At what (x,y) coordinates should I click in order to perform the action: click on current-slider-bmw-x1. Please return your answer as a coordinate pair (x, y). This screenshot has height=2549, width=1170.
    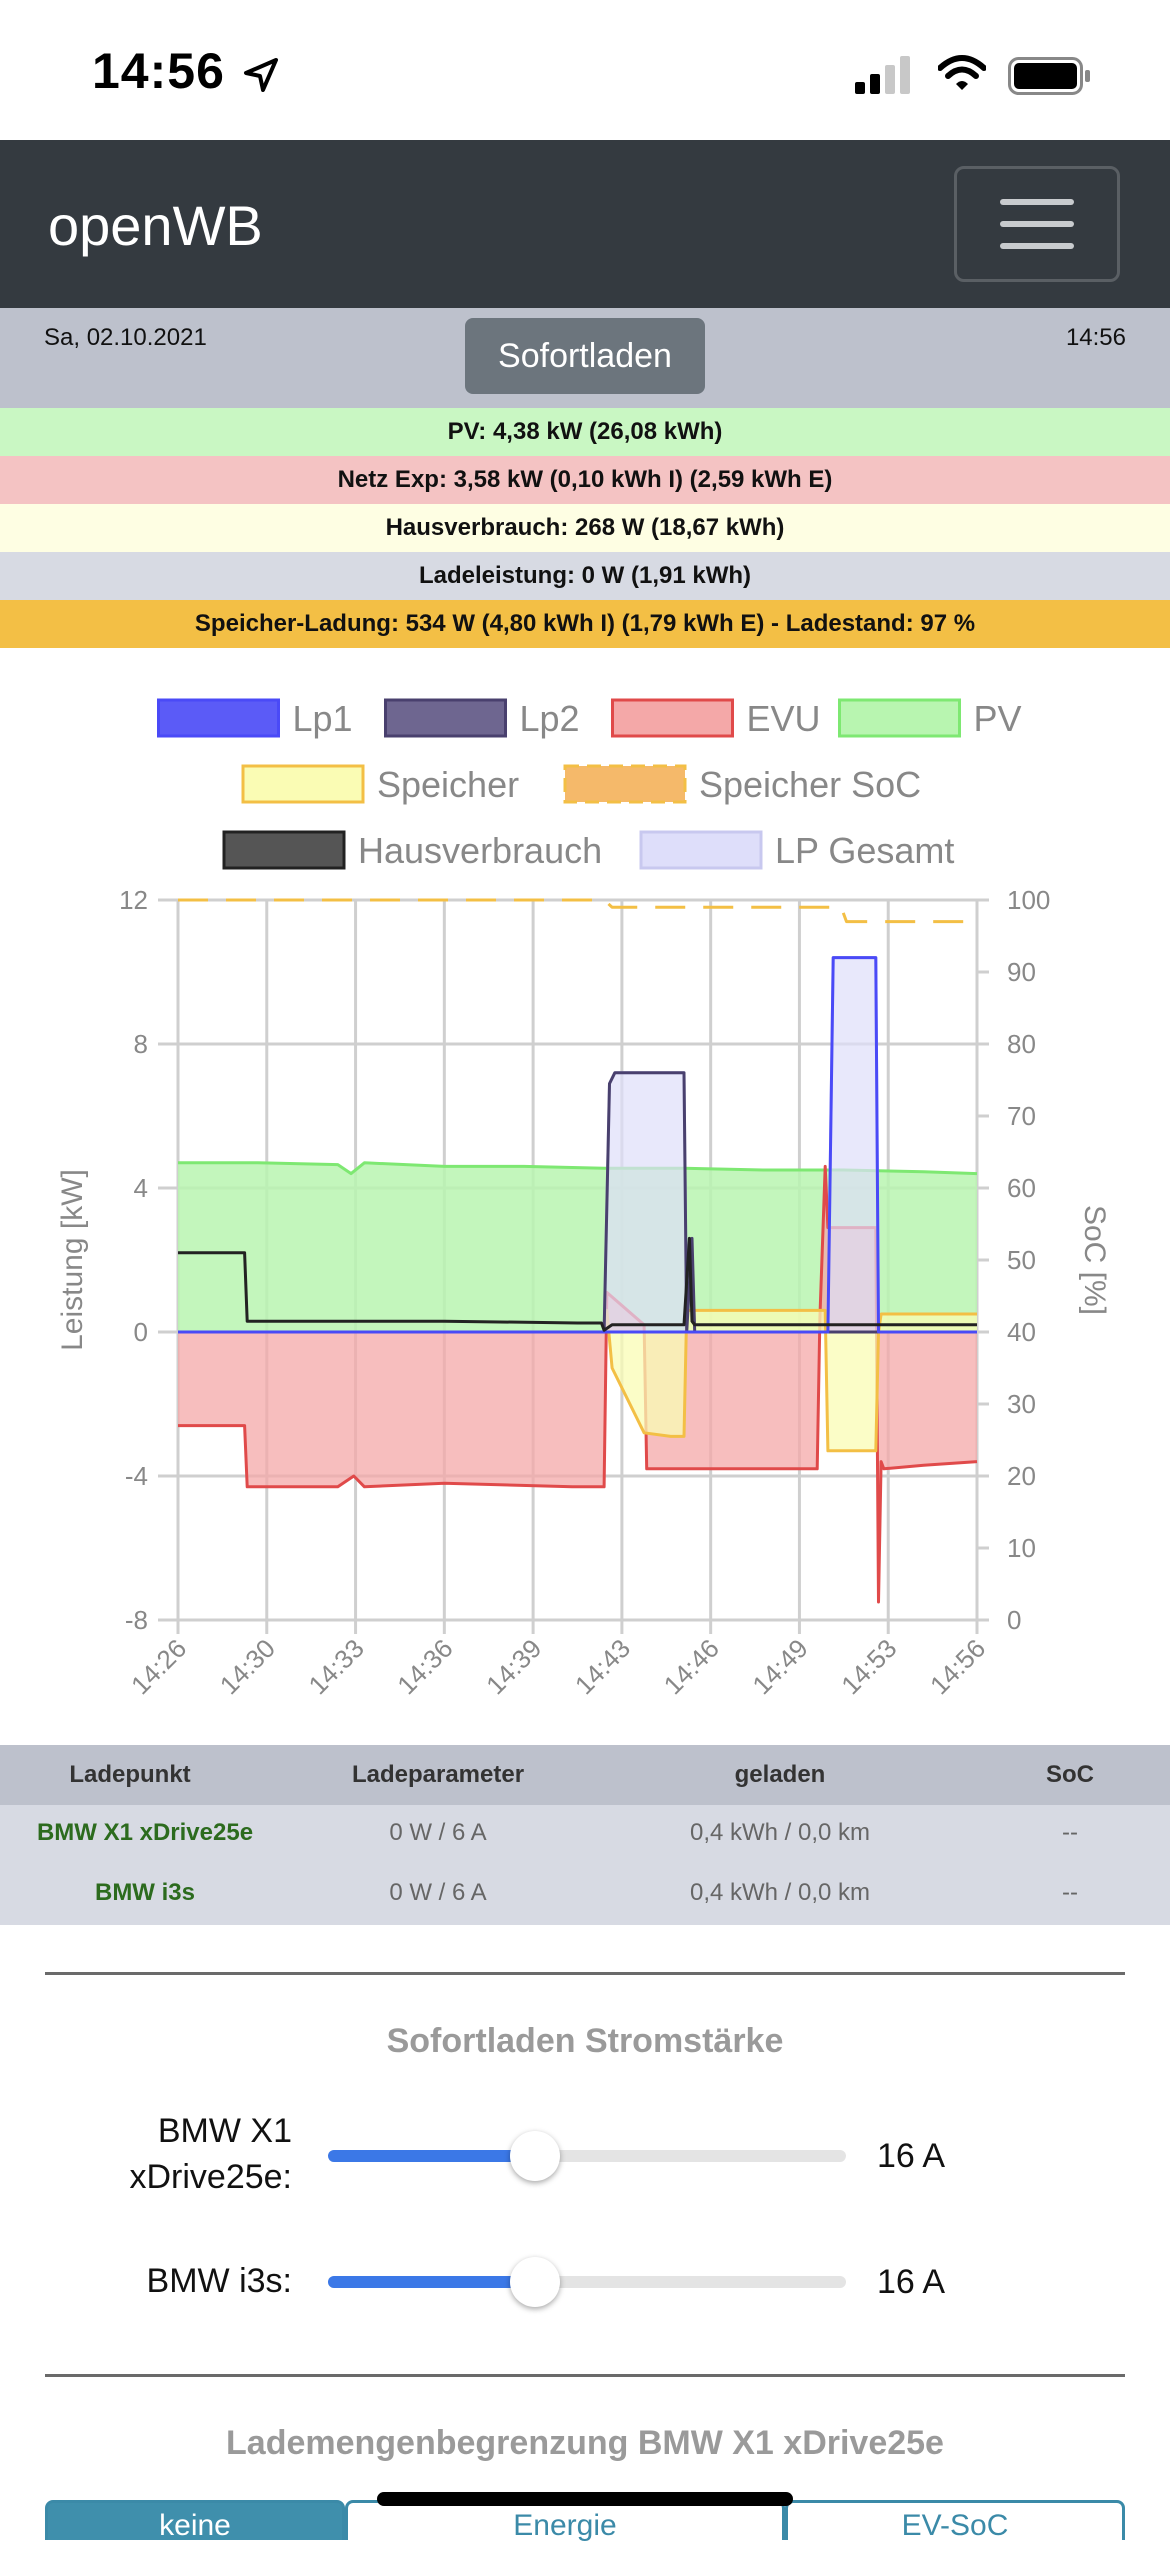
    Looking at the image, I should click on (587, 2156).